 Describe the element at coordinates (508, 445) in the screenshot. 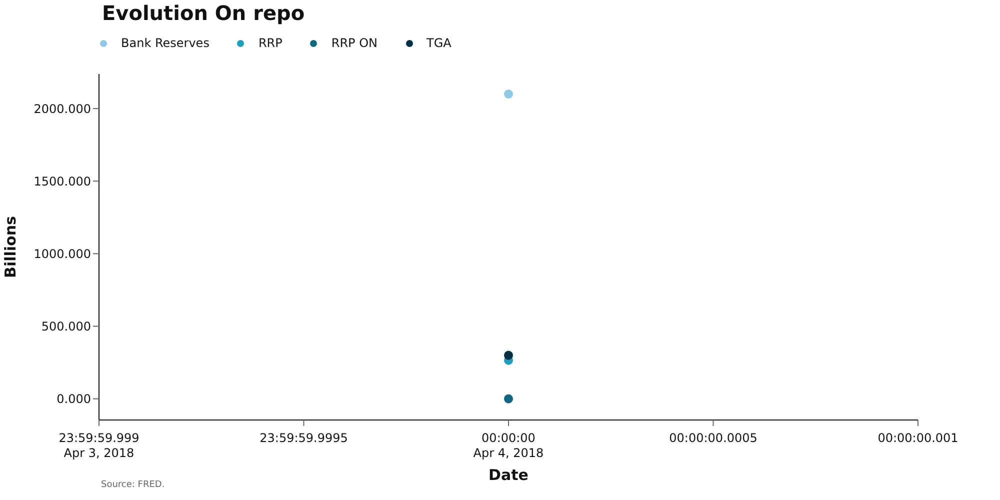

I see `x-tick-label: 00:00:00 Apr 4, 2018` at that location.